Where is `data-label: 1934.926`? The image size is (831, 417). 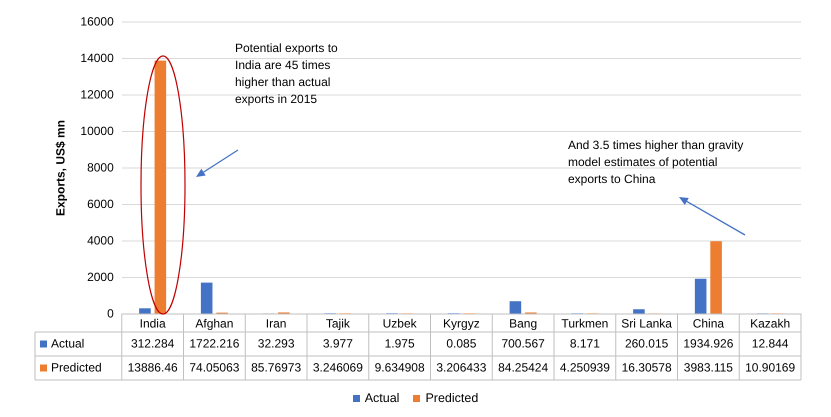
data-label: 1934.926 is located at coordinates (708, 343).